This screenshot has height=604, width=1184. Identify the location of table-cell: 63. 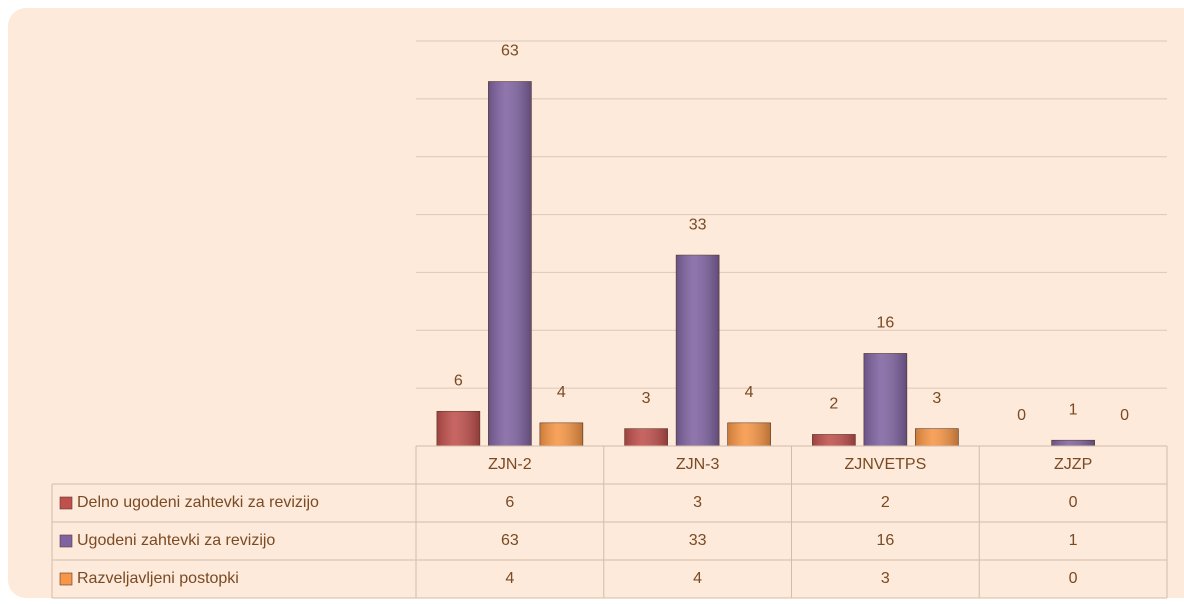
(510, 540).